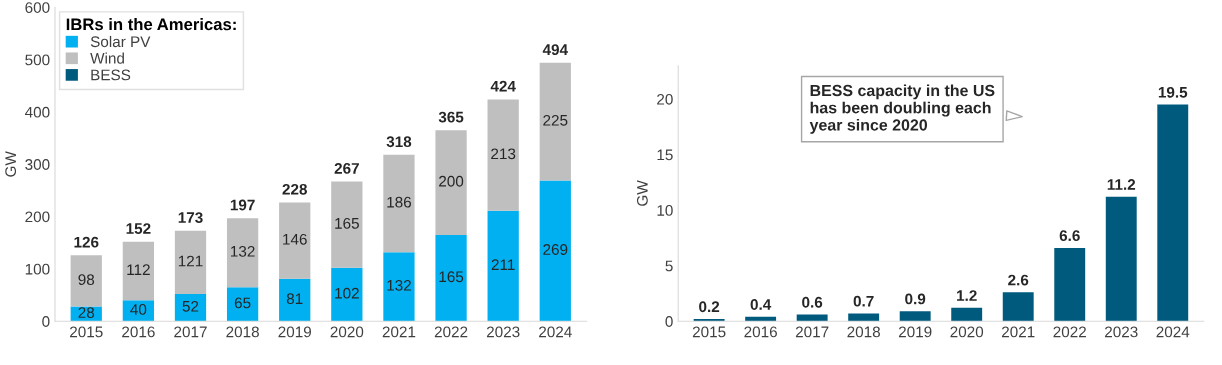 The height and width of the screenshot is (365, 1222). Describe the element at coordinates (1018, 280) in the screenshot. I see `data-label: 2.6` at that location.